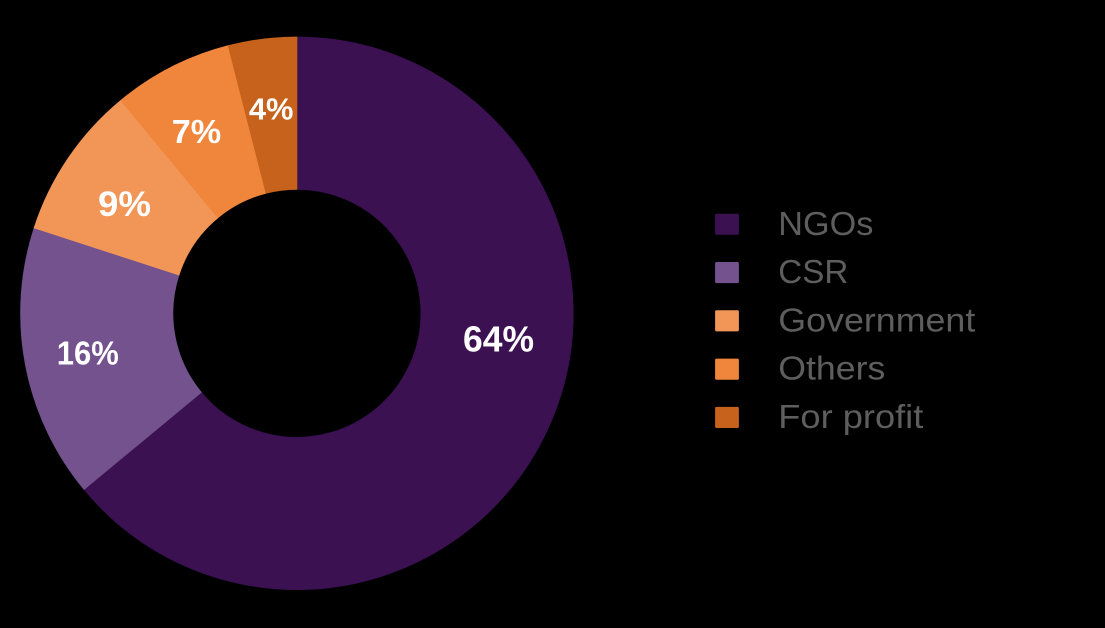 This screenshot has width=1105, height=628. Describe the element at coordinates (831, 369) in the screenshot. I see `svg-text: Others` at that location.